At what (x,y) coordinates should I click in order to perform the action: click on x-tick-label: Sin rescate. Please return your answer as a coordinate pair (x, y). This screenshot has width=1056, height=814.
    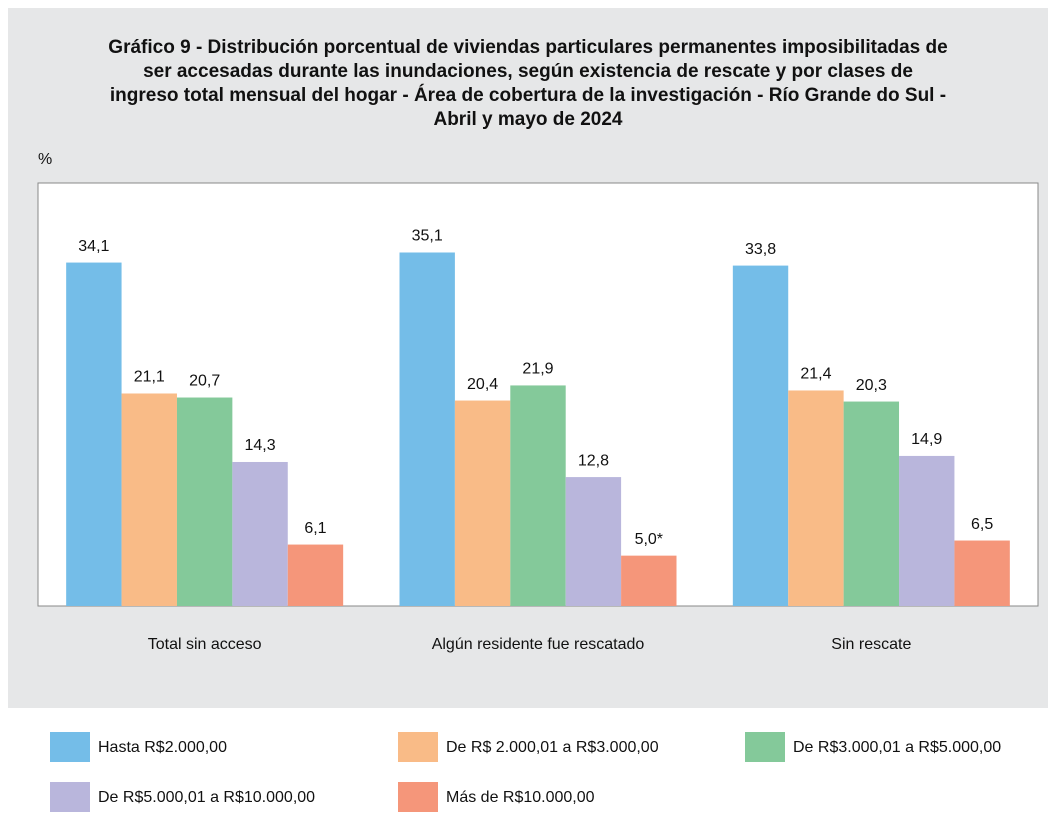
    Looking at the image, I should click on (871, 644).